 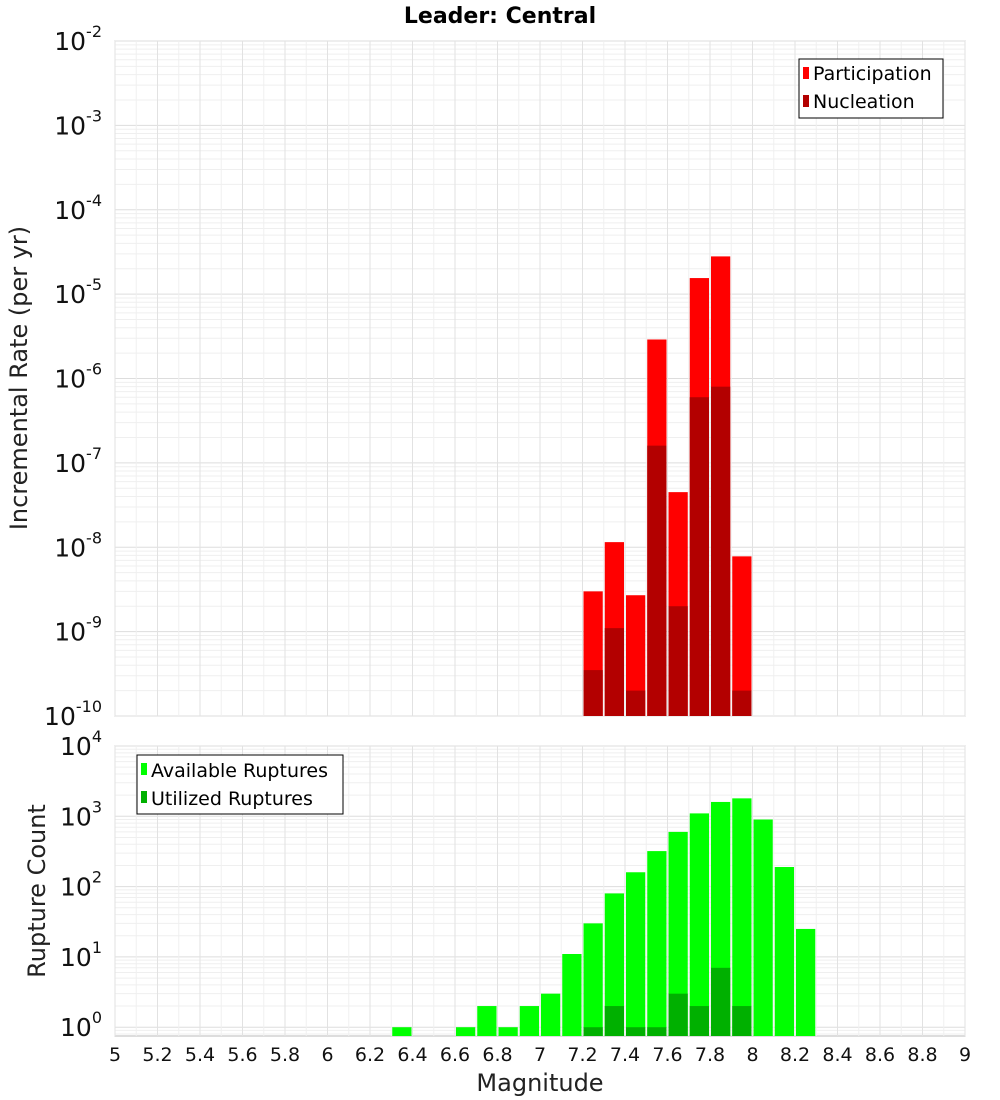 I want to click on top-y-tick-label: 10⁻⁷, so click(x=78, y=461).